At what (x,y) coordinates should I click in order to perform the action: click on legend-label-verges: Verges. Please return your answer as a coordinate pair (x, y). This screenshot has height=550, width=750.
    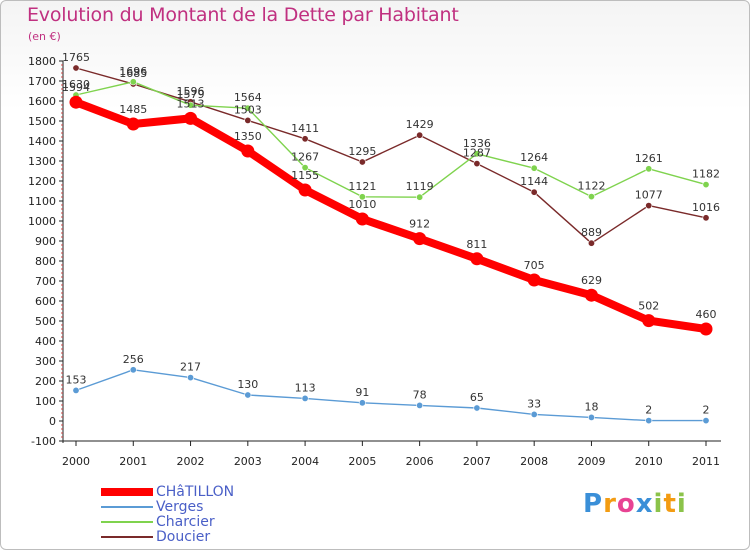
    Looking at the image, I should click on (180, 507).